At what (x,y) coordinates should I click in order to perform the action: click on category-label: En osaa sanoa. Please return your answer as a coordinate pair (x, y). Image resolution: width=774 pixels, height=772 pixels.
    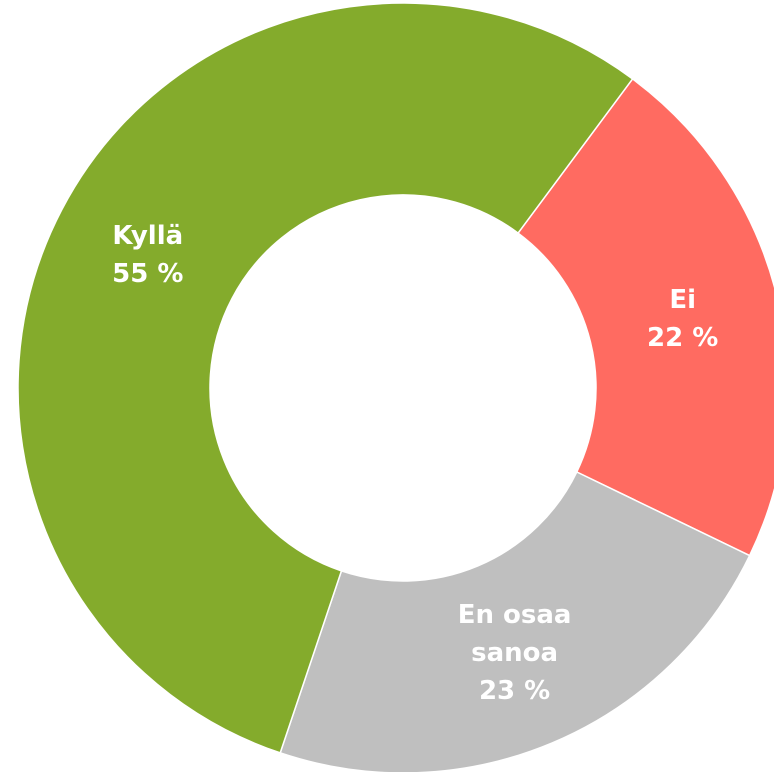
    Looking at the image, I should click on (514, 634).